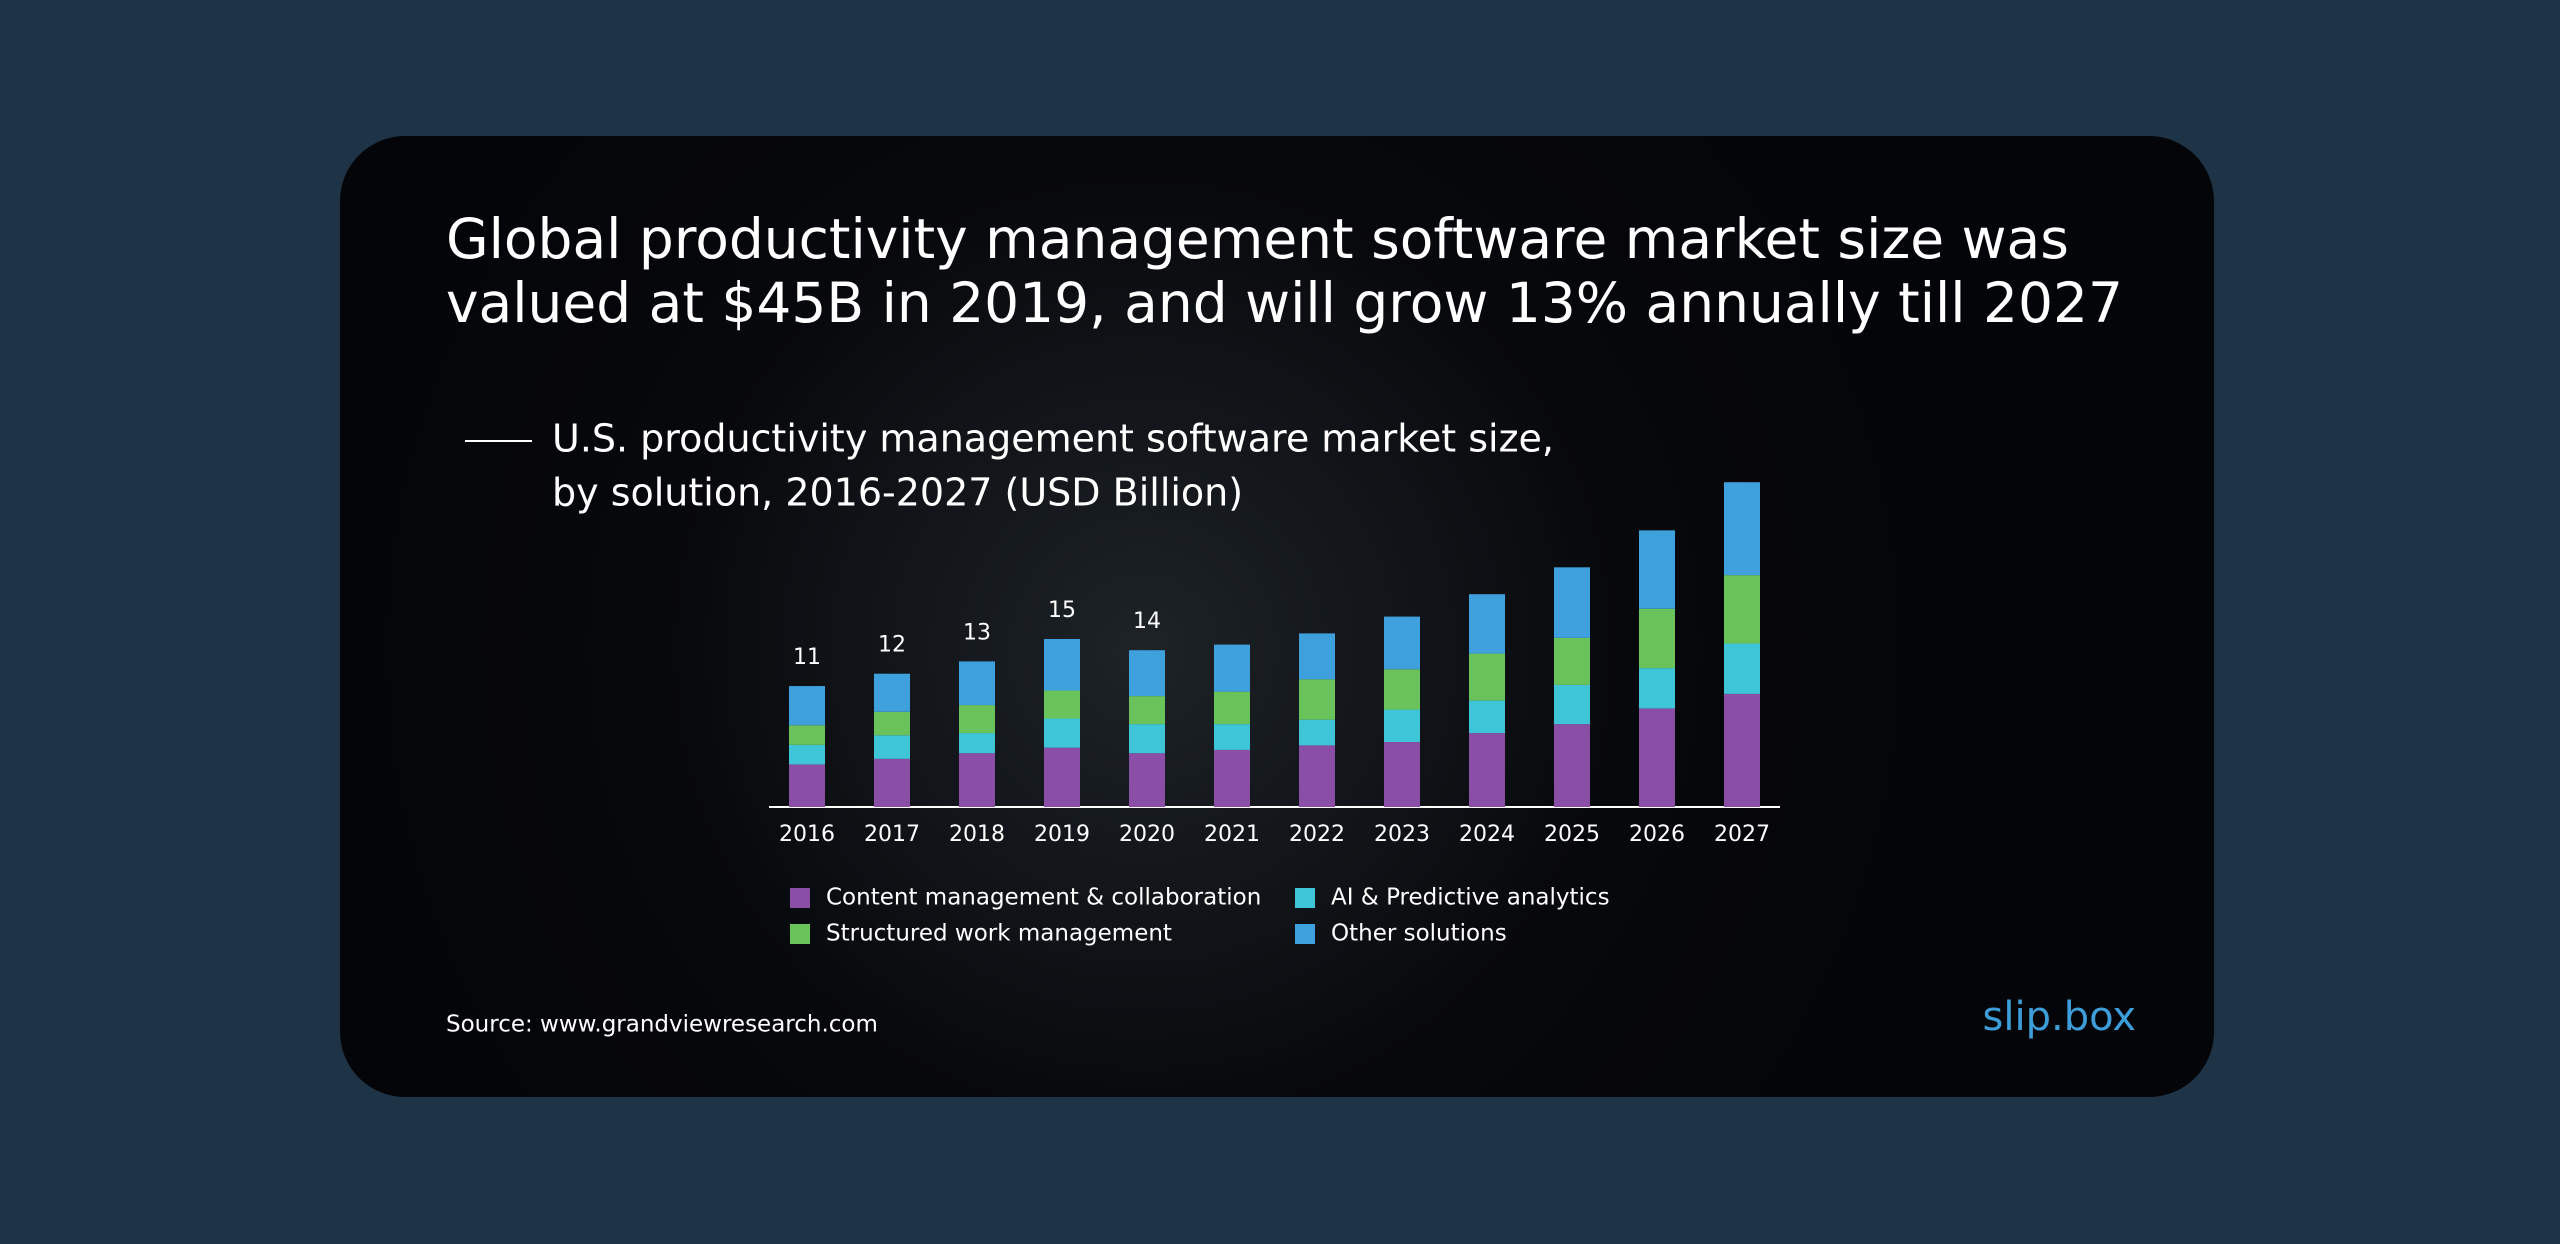 This screenshot has height=1244, width=2560. Describe the element at coordinates (1402, 834) in the screenshot. I see `x-tick-label: 2023` at that location.